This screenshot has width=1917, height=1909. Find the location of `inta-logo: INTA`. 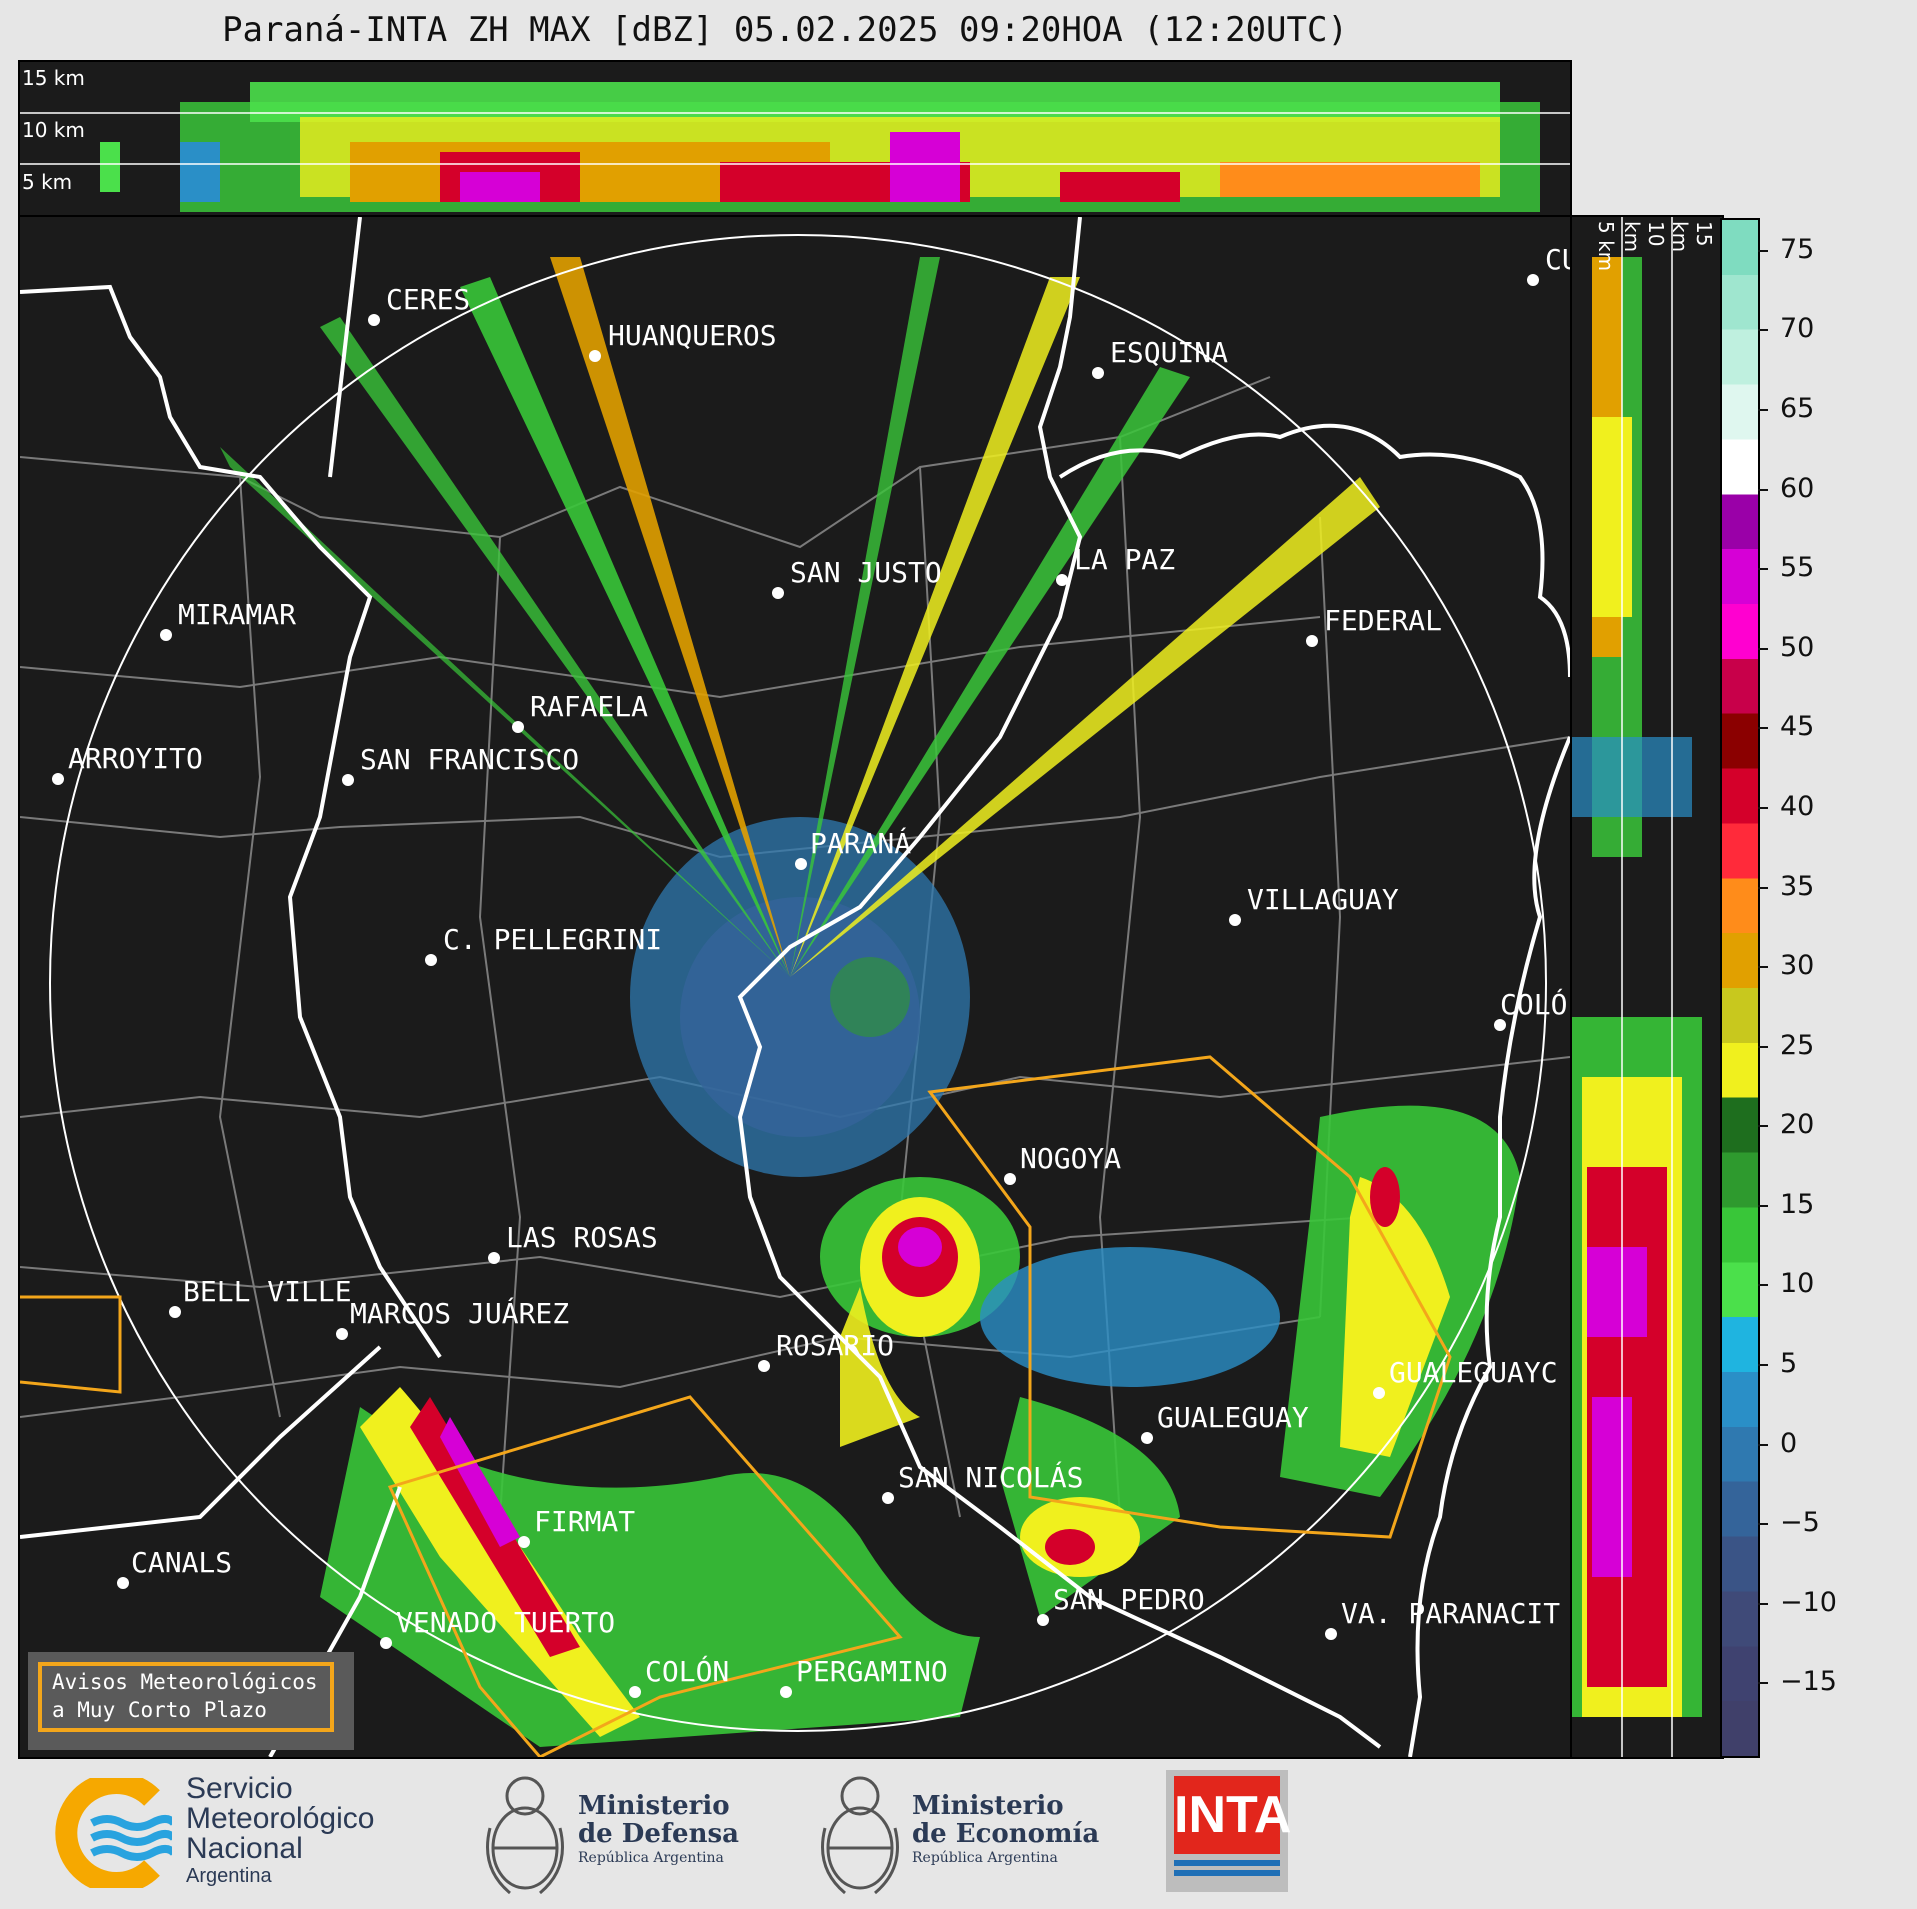

inta-logo: INTA is located at coordinates (1228, 1831).